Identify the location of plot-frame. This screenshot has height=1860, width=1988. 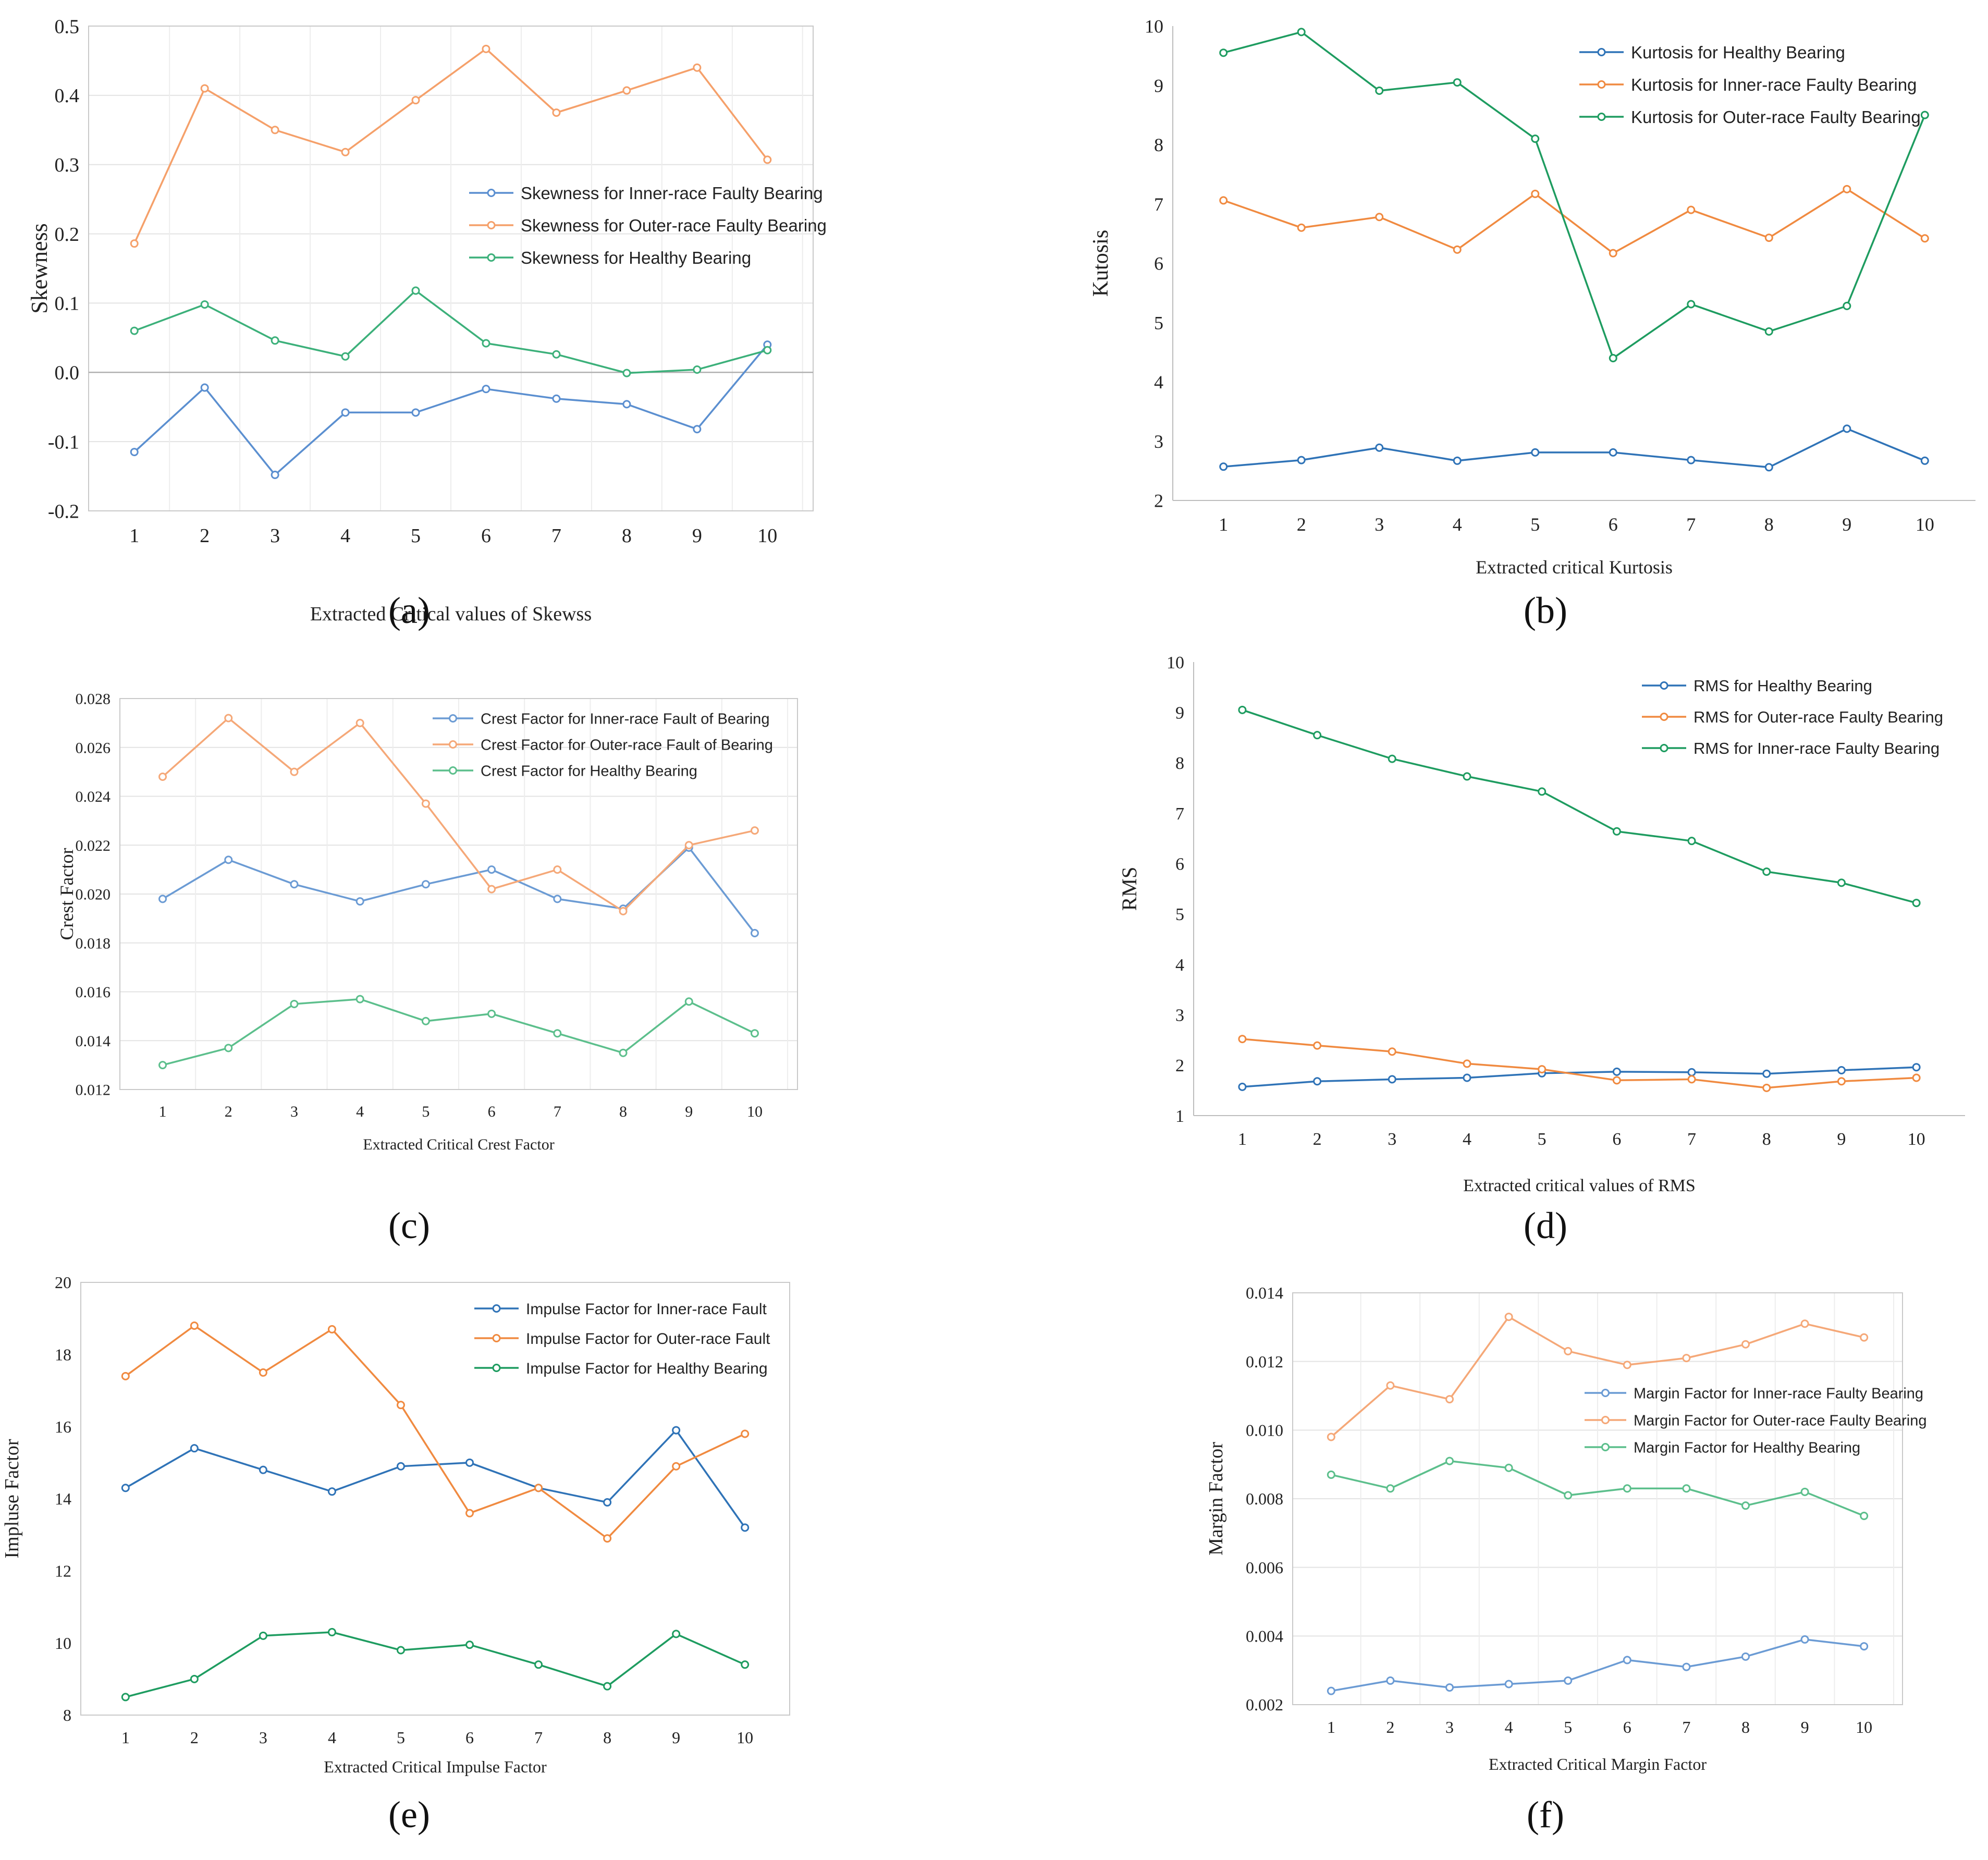
(459, 894).